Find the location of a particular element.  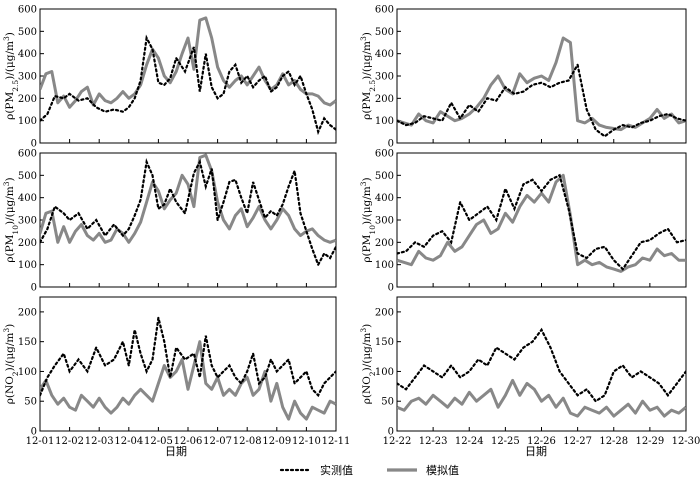

x-tick-label: 12-30 is located at coordinates (686, 441).